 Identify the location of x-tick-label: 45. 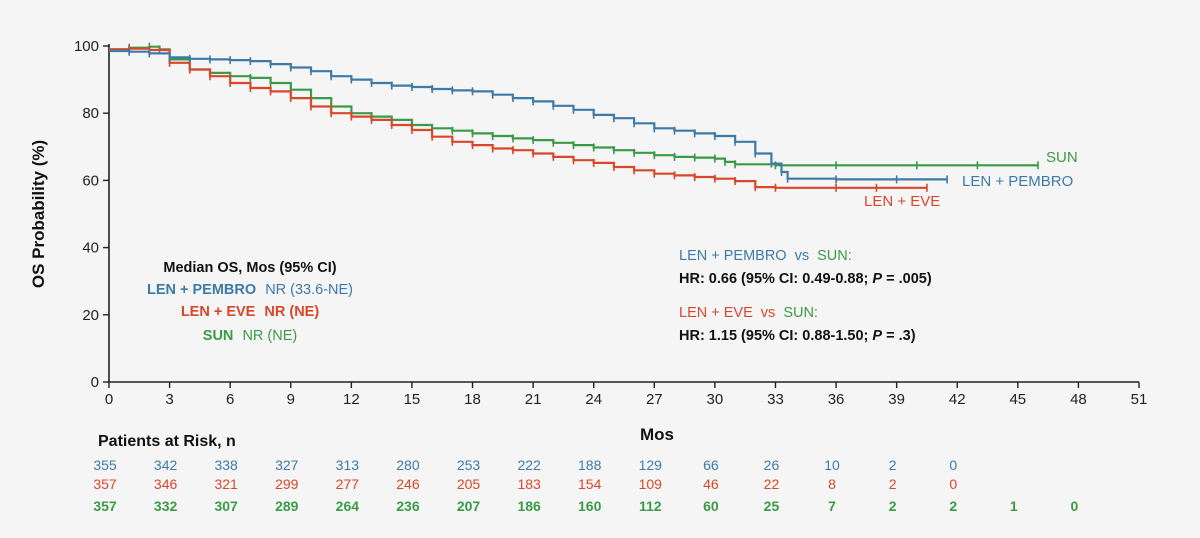
(1017, 399).